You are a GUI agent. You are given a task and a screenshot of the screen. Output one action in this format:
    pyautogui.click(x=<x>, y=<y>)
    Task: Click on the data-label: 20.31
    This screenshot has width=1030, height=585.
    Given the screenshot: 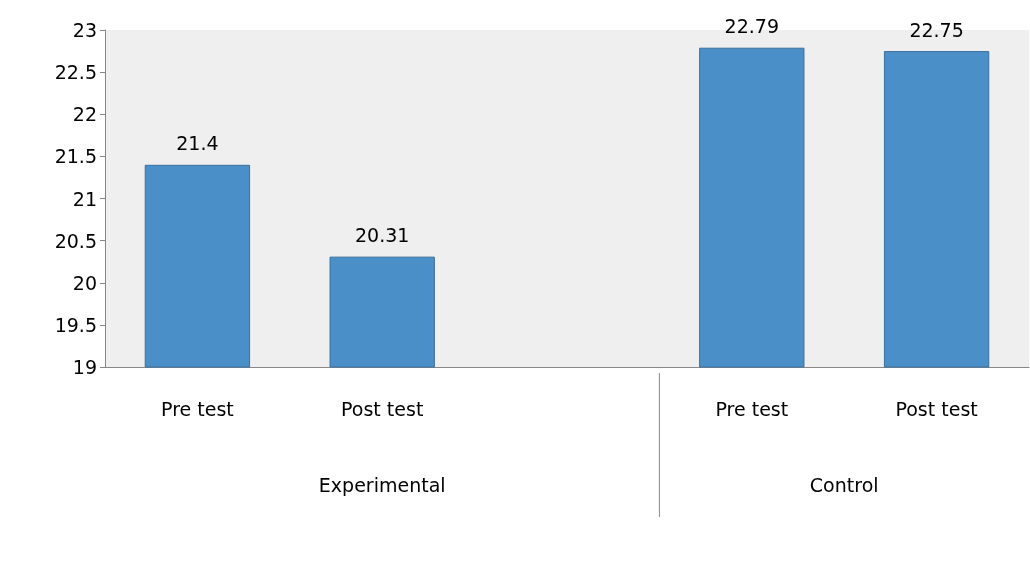 What is the action you would take?
    pyautogui.click(x=382, y=235)
    